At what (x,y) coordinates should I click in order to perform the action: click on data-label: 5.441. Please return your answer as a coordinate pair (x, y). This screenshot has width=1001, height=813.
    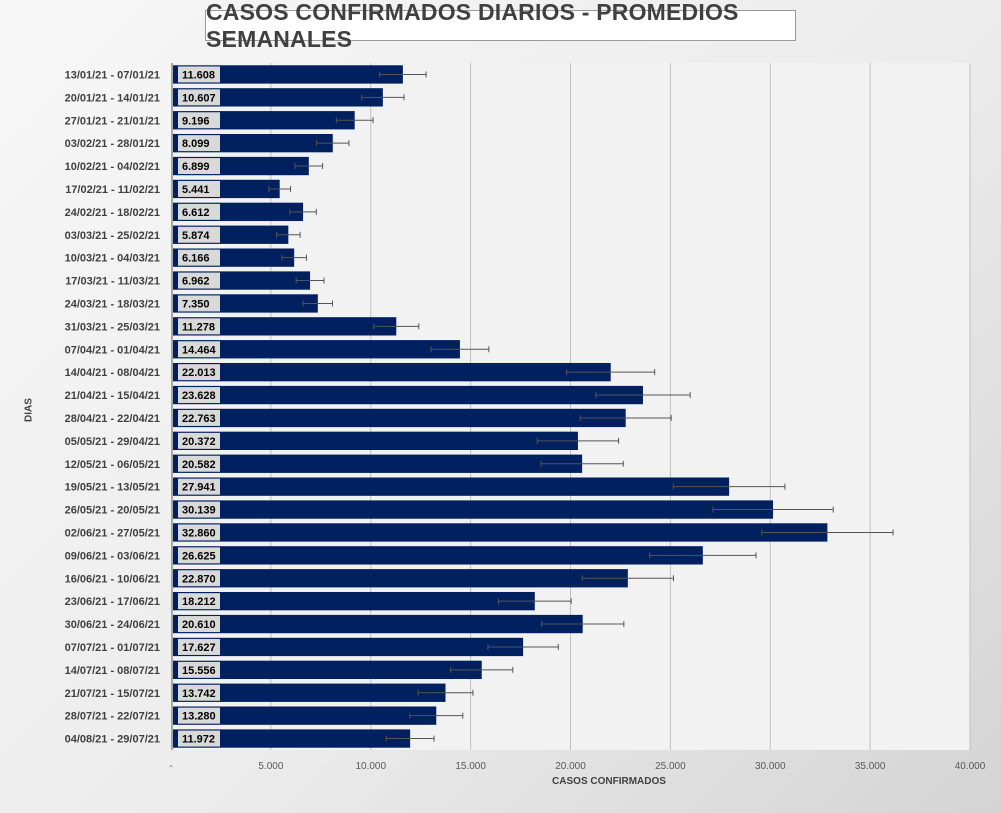
    Looking at the image, I should click on (196, 190).